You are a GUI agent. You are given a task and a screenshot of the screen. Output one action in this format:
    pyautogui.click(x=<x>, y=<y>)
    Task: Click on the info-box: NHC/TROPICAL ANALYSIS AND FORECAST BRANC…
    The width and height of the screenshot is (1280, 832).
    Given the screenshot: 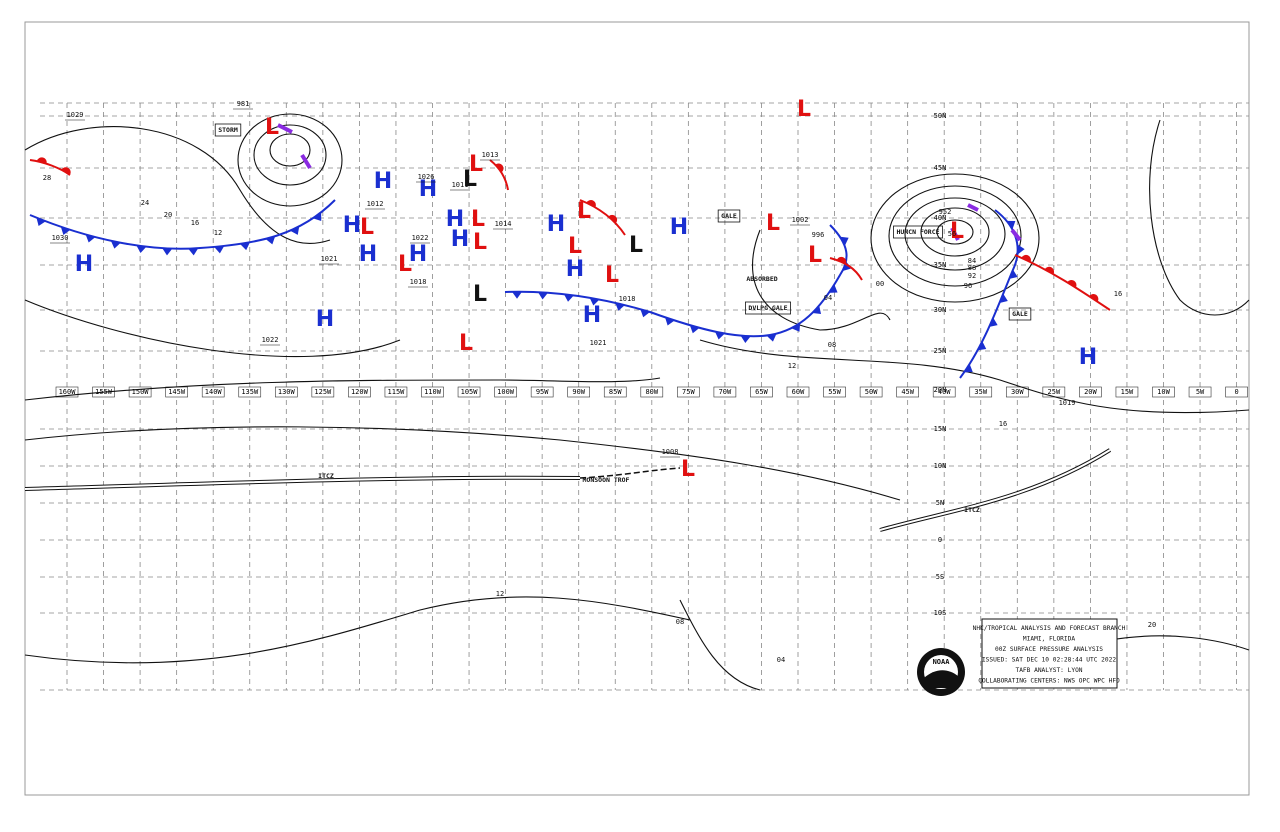 What is the action you would take?
    pyautogui.click(x=1049, y=653)
    